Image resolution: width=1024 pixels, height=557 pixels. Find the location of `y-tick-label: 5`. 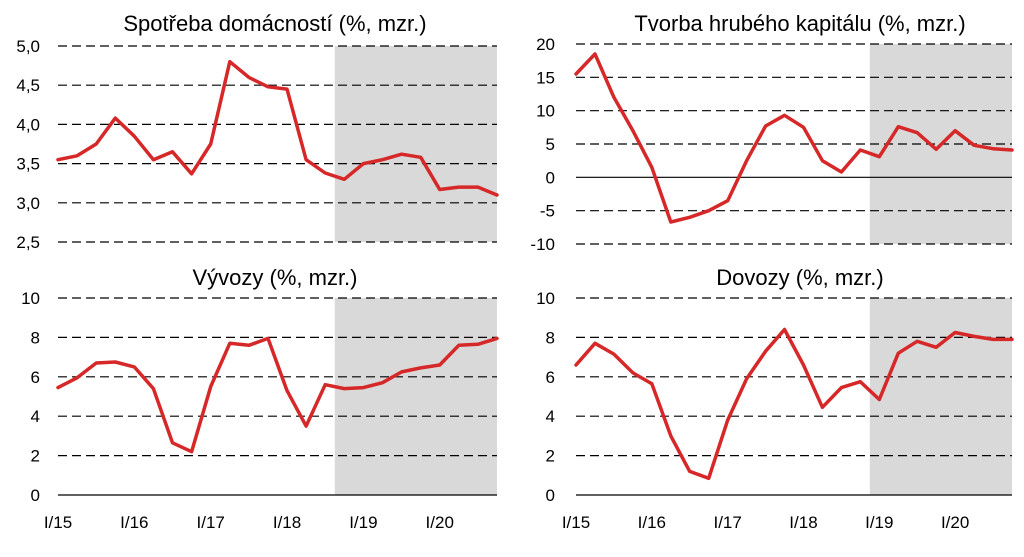

y-tick-label: 5 is located at coordinates (550, 144).